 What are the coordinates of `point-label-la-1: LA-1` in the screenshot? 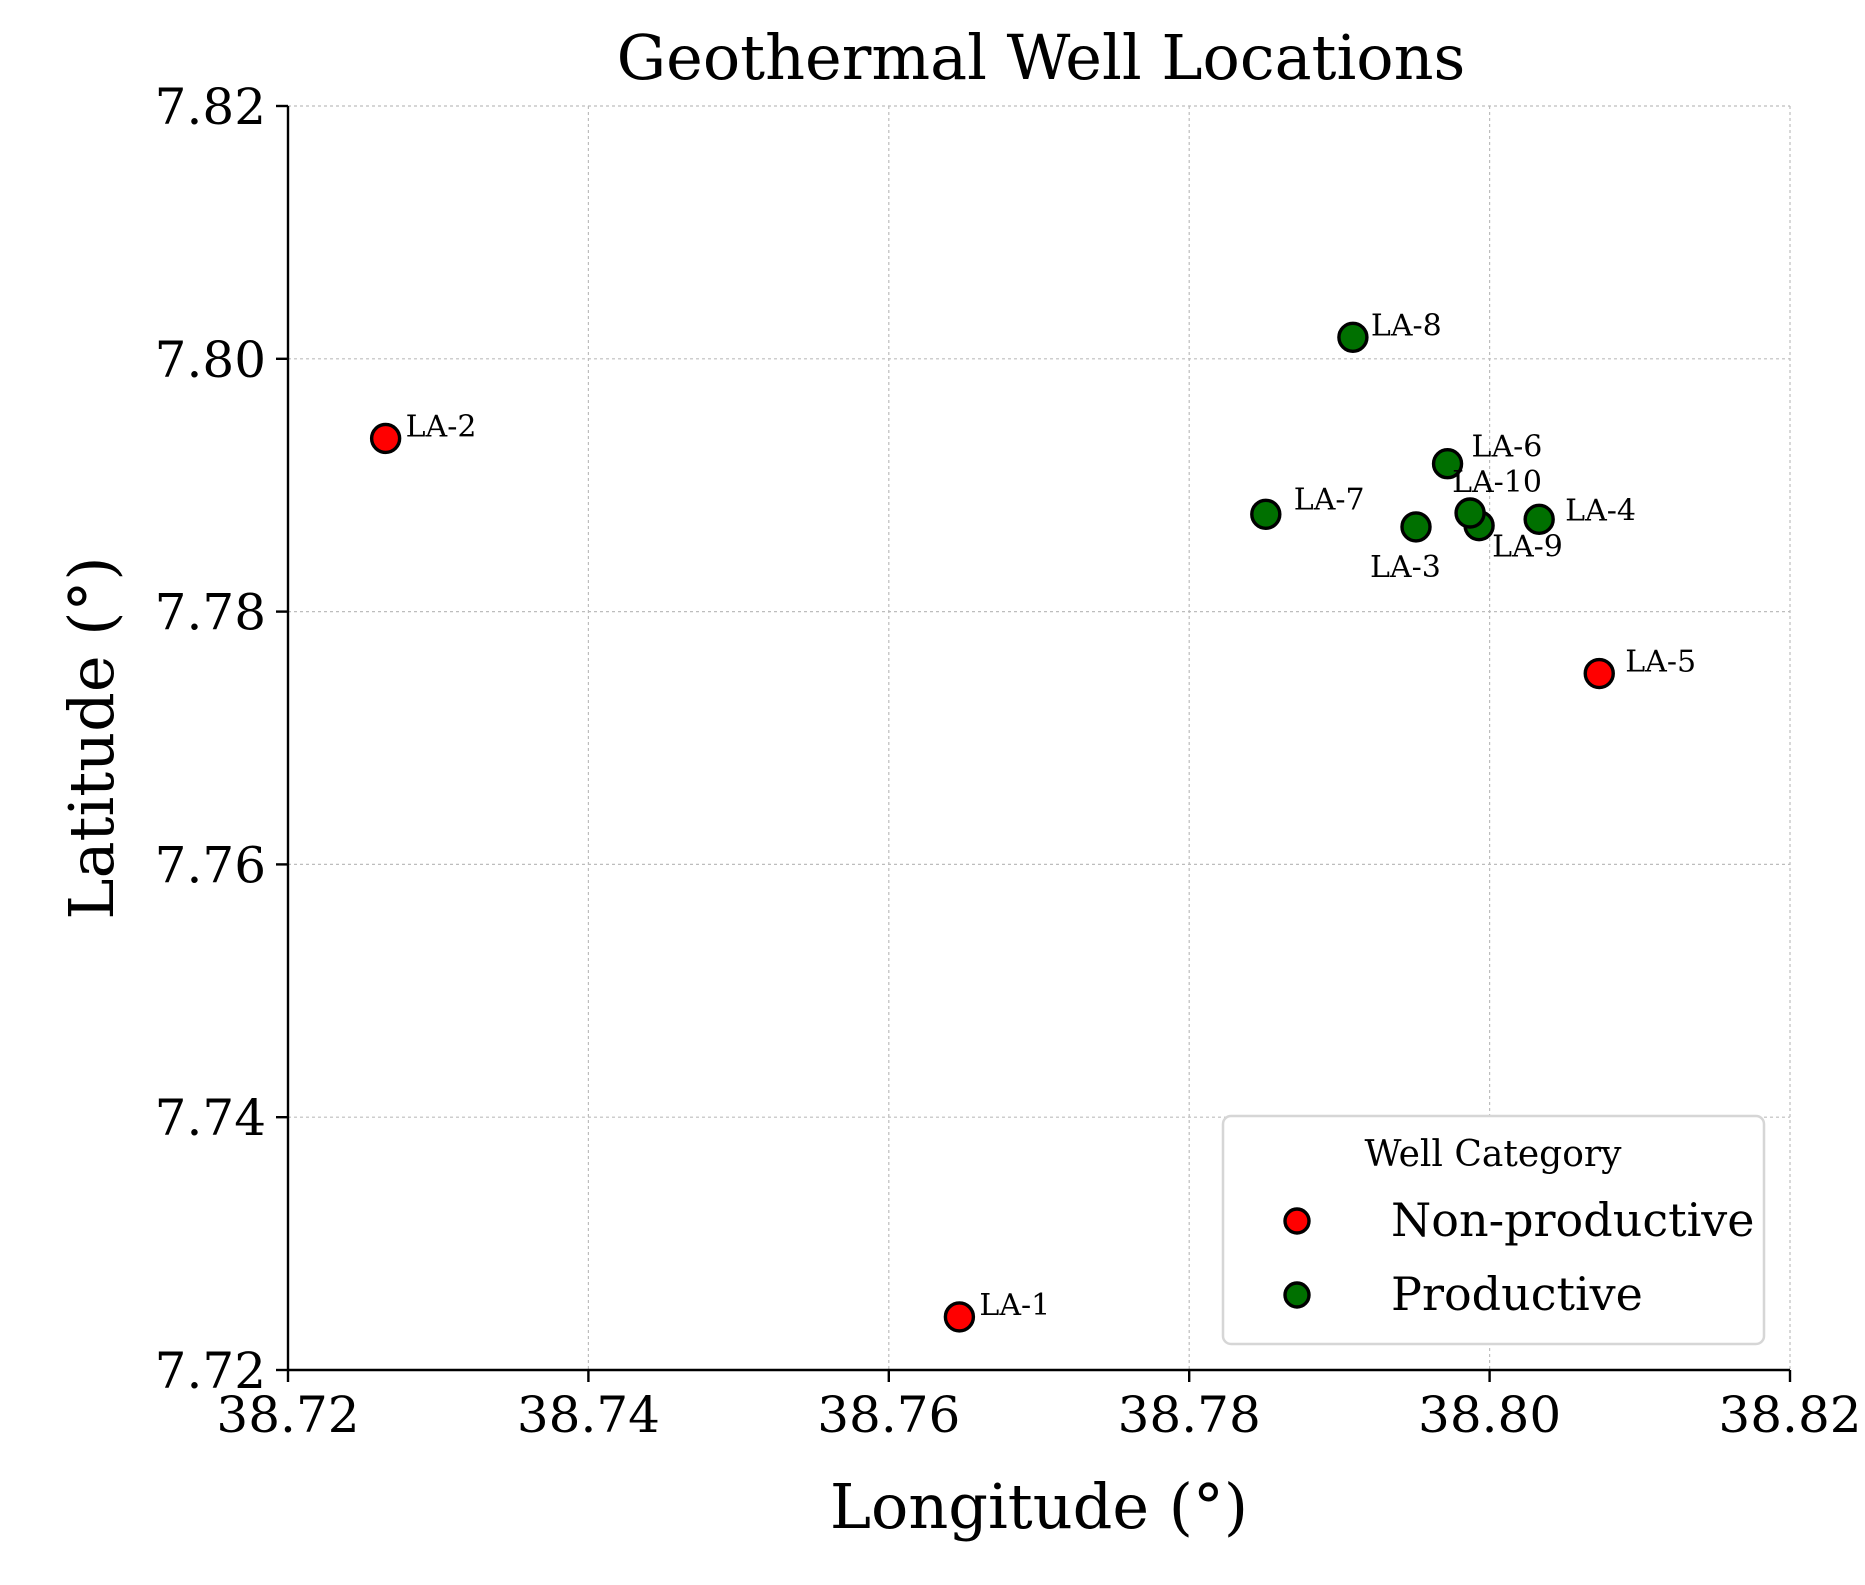 It's located at (1014, 1305).